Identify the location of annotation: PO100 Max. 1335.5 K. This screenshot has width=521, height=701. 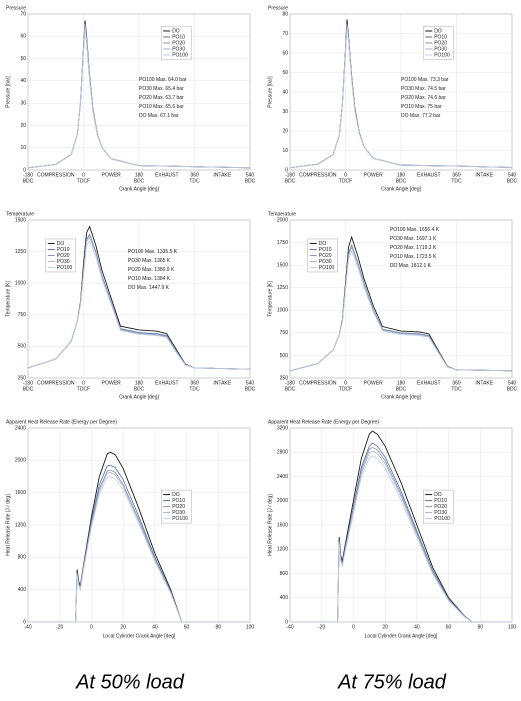
(153, 252).